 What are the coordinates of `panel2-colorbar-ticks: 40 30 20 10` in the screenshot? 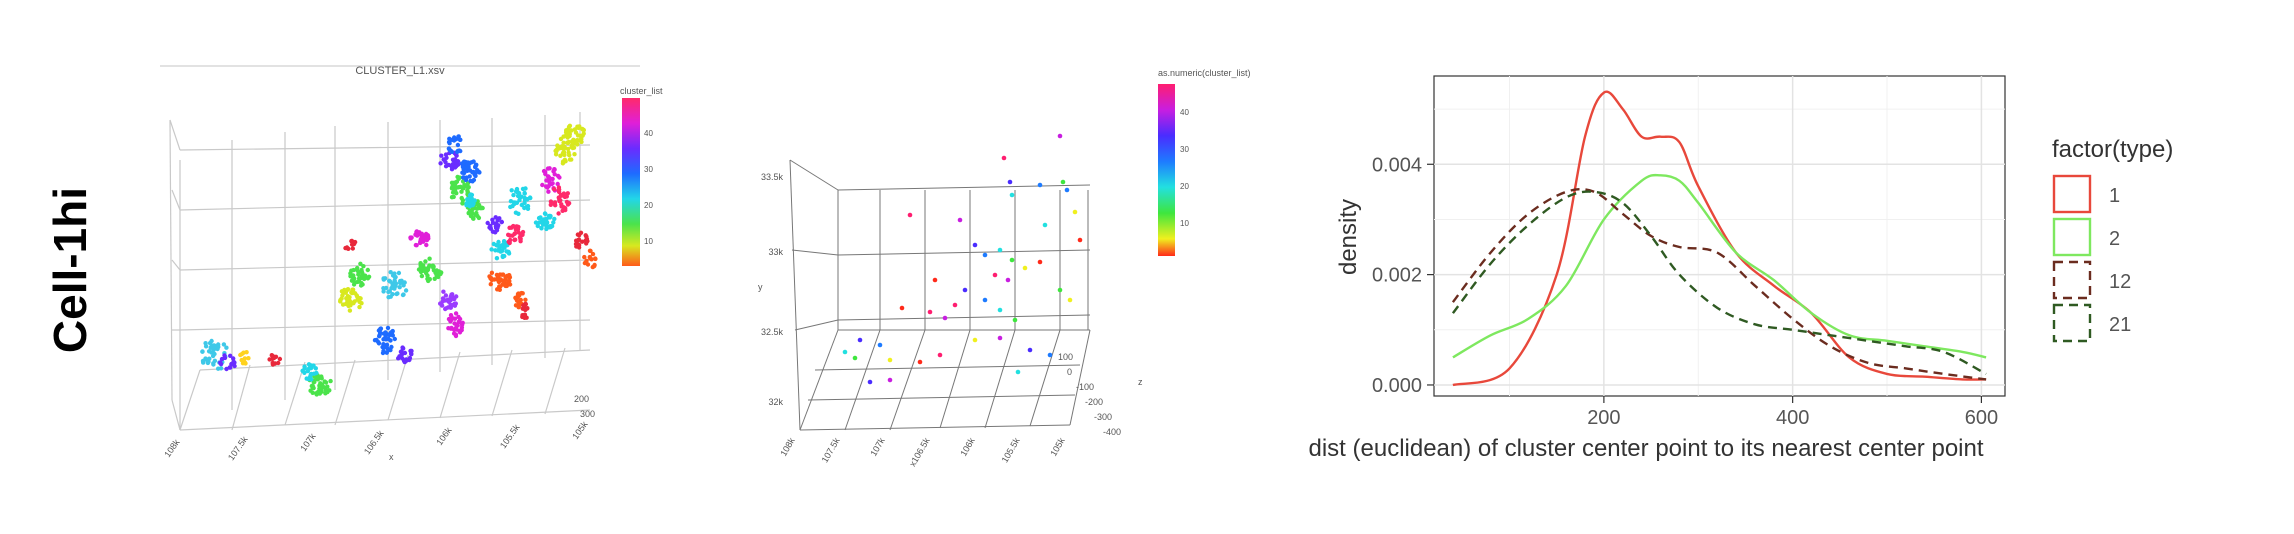 It's located at (1184, 168).